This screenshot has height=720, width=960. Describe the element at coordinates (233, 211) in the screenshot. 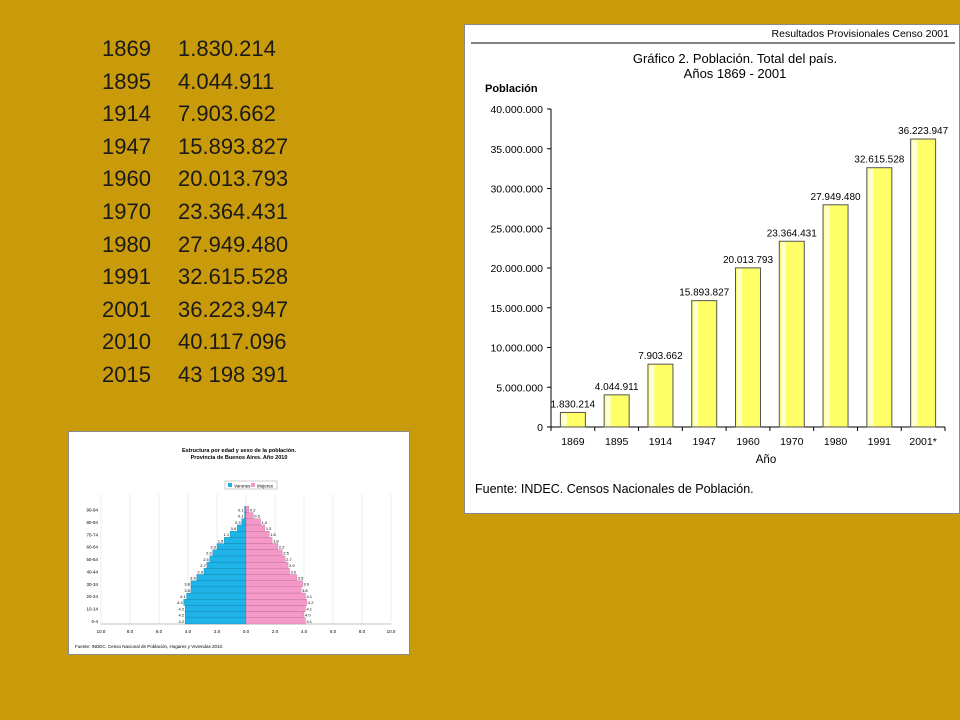

I see `population-cell: 23.364.431` at that location.